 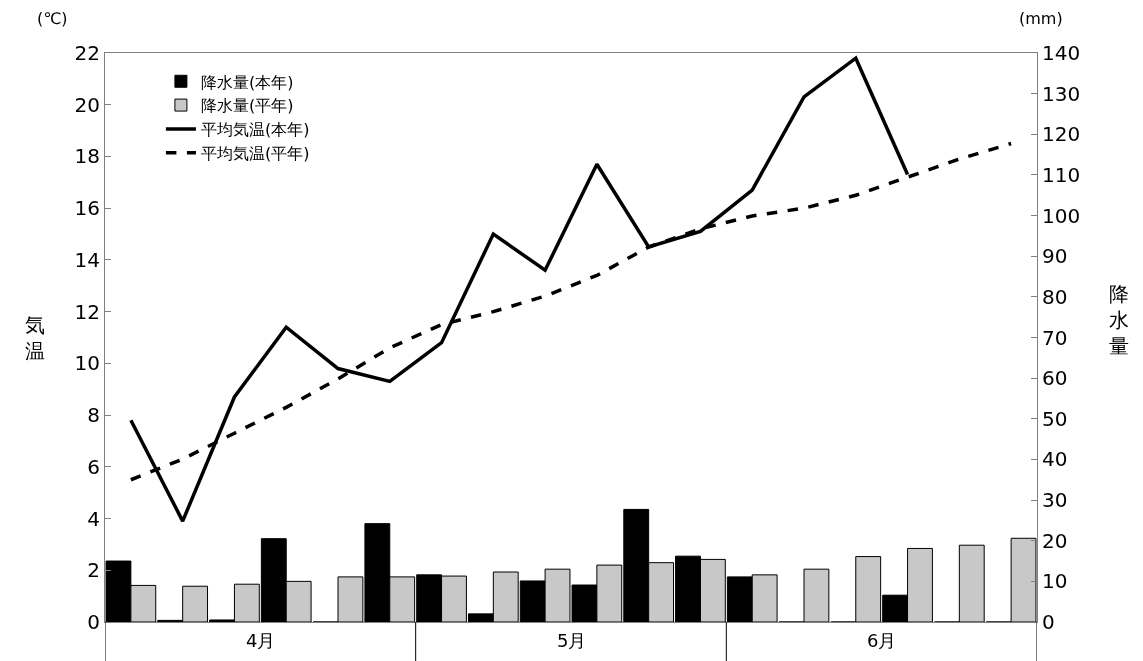 I want to click on text: 6月, so click(x=882, y=640).